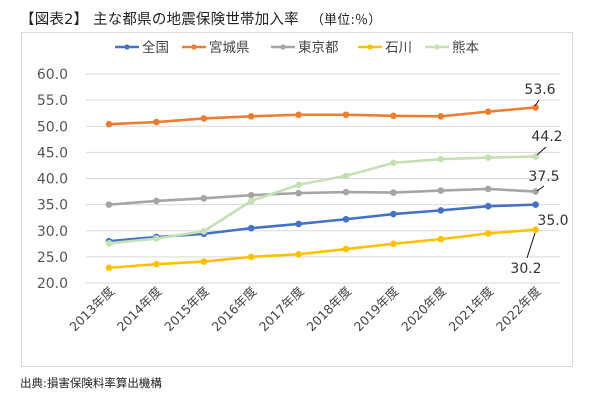  What do you see at coordinates (376, 308) in the screenshot?
I see `x-tick-label: 2019年度` at bounding box center [376, 308].